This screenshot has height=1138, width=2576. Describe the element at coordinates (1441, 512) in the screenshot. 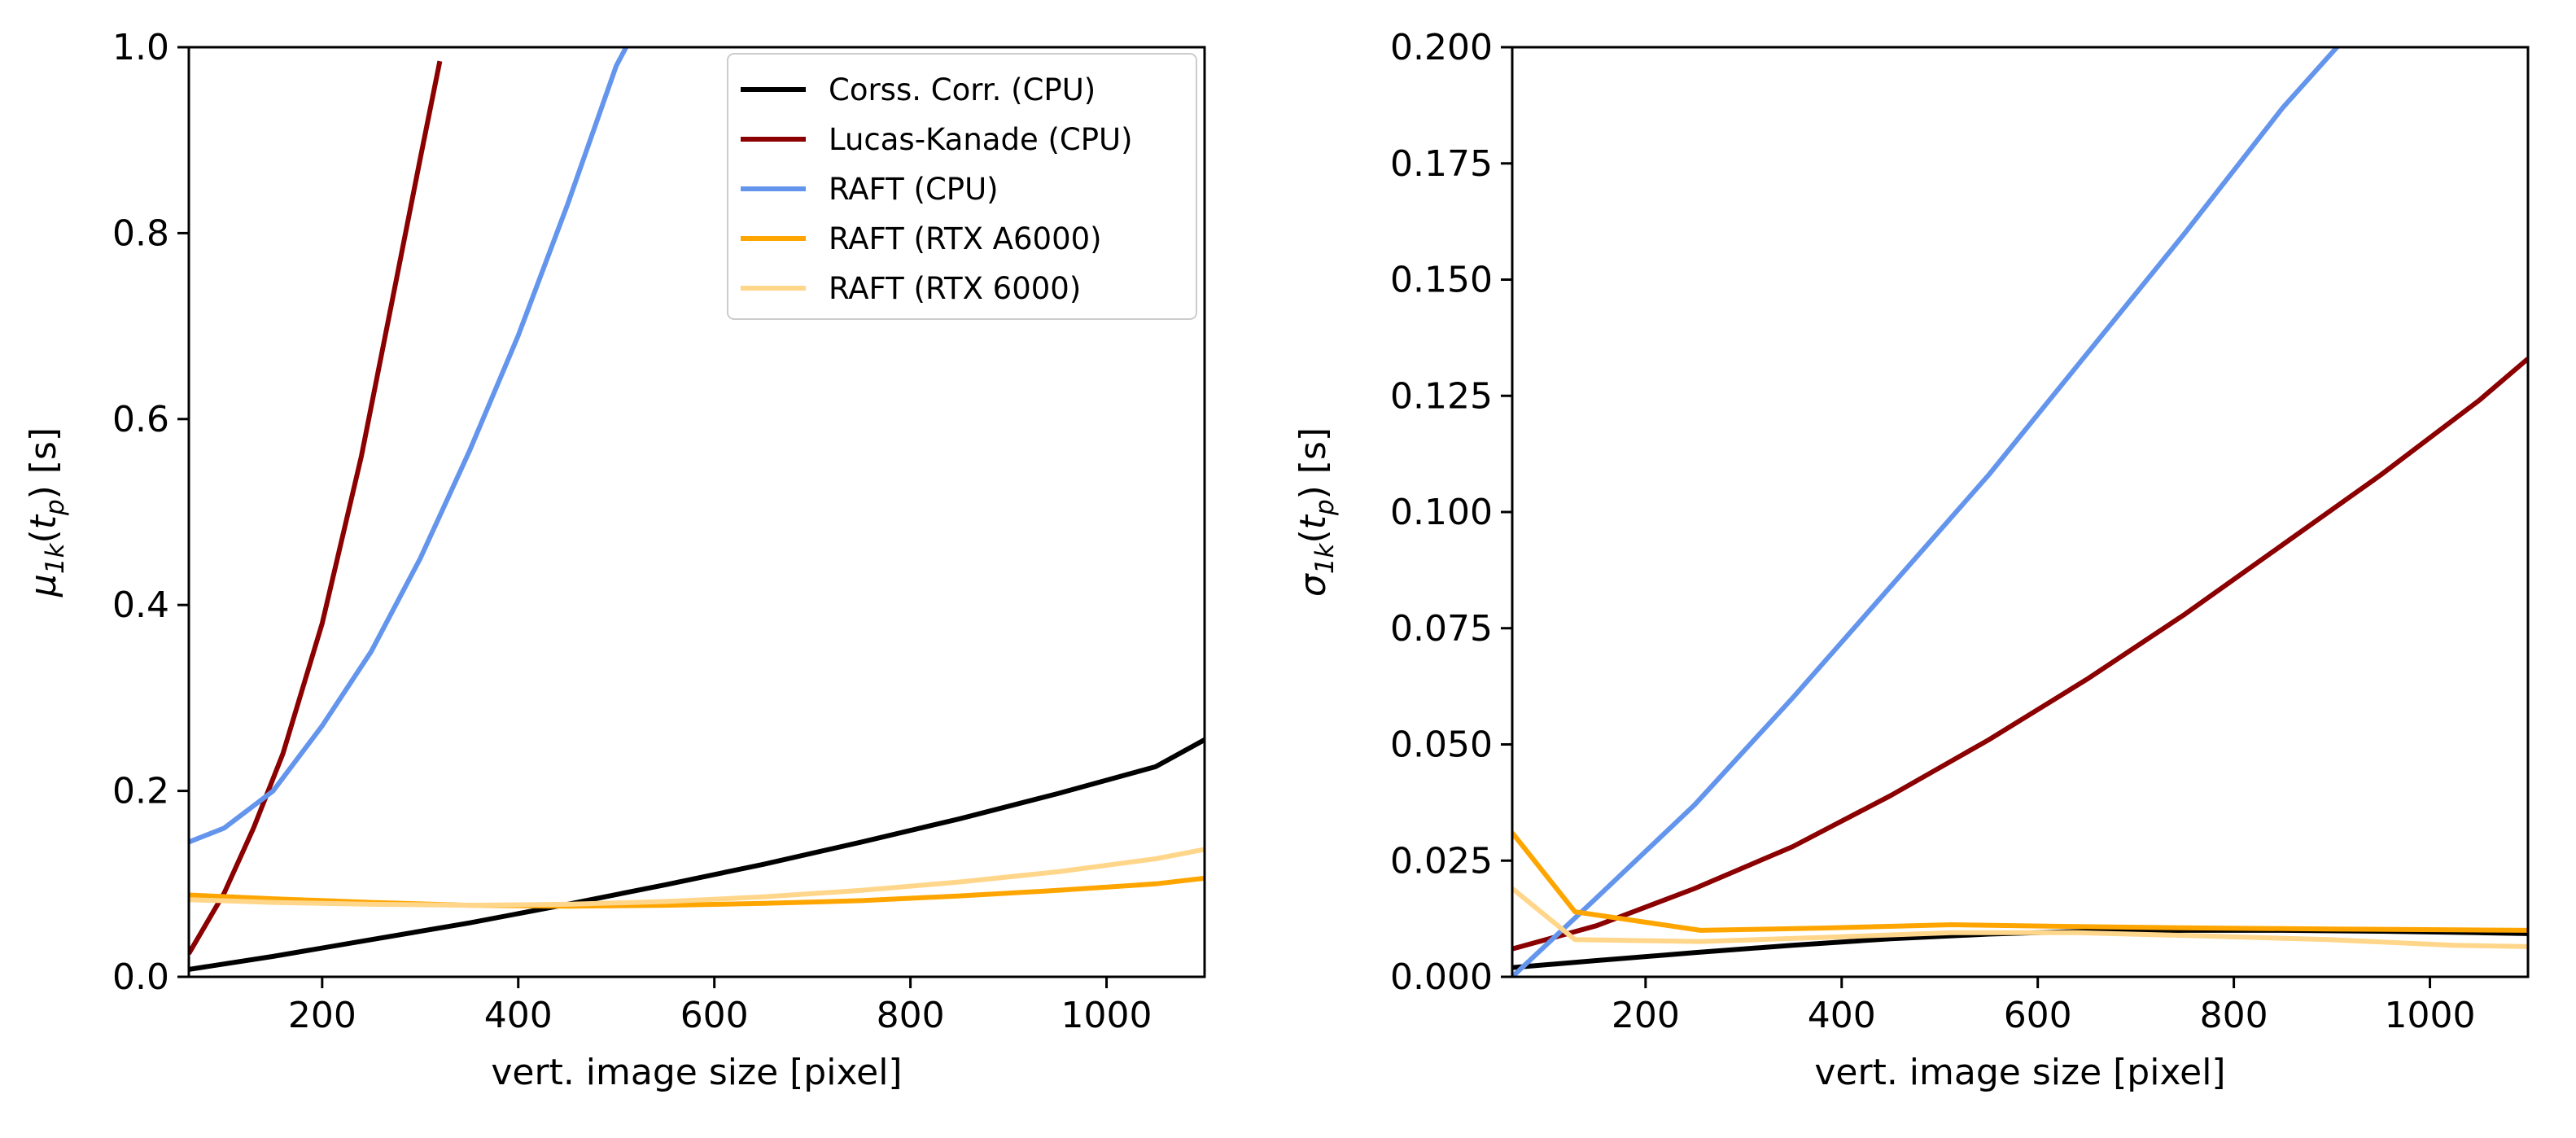

I see `y-tick-label: 0.100` at that location.